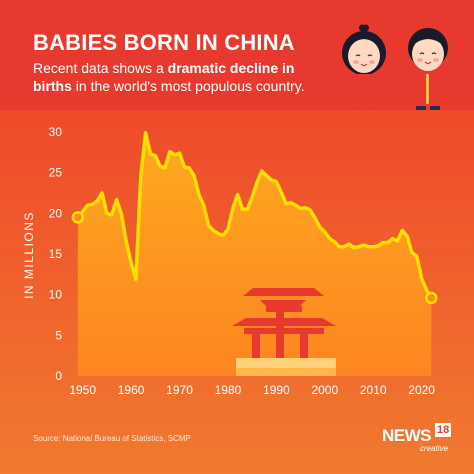 This screenshot has height=474, width=474. What do you see at coordinates (164, 42) in the screenshot?
I see `page-title: BABIES BORN IN CHINA` at bounding box center [164, 42].